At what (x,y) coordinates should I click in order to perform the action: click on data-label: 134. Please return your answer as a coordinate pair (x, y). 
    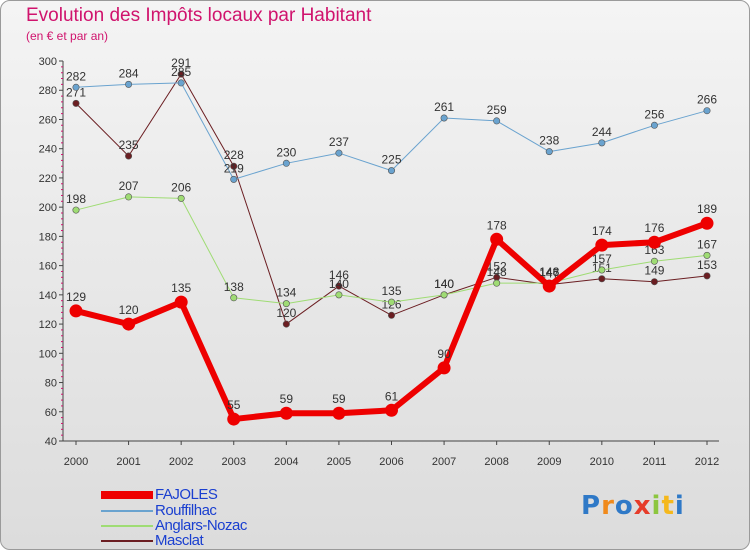
    Looking at the image, I should click on (286, 293).